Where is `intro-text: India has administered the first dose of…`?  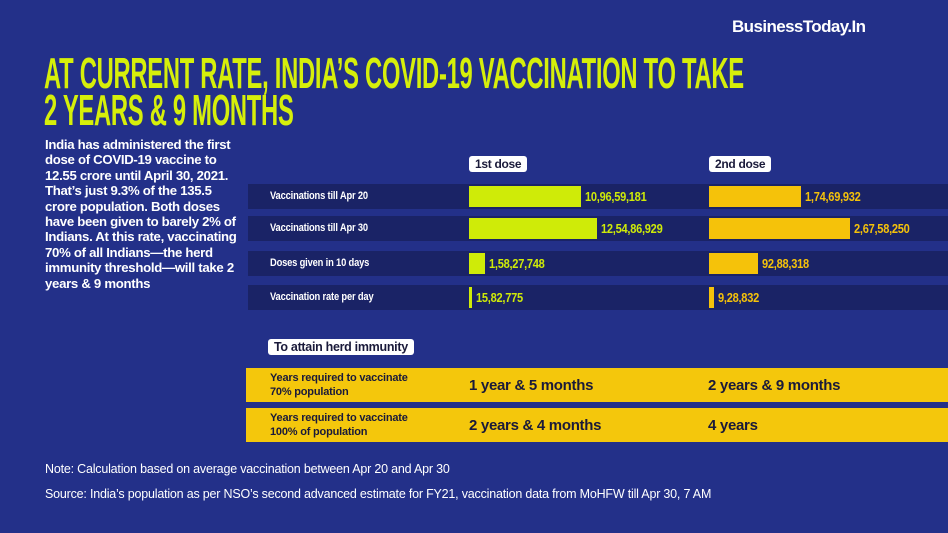 intro-text: India has administered the first dose of… is located at coordinates (141, 214).